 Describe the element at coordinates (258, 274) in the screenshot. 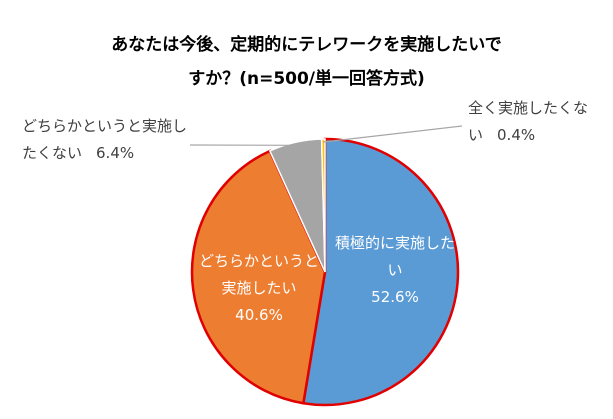

I see `category-label: どちらかというと実施したい` at that location.